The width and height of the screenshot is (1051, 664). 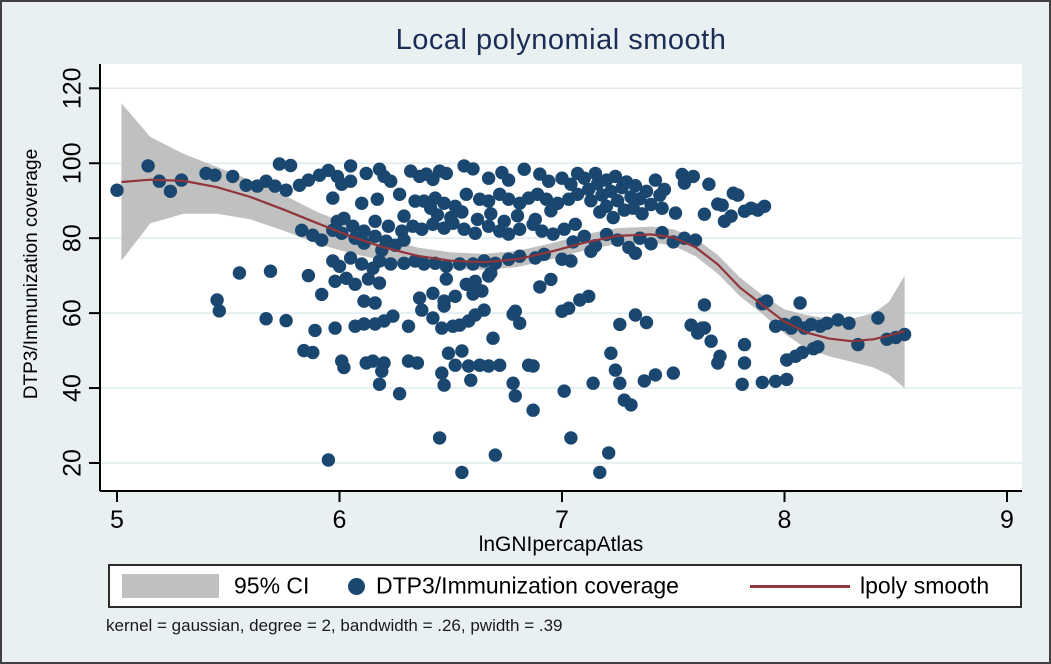 What do you see at coordinates (340, 520) in the screenshot?
I see `x-tick-label-6: 6` at bounding box center [340, 520].